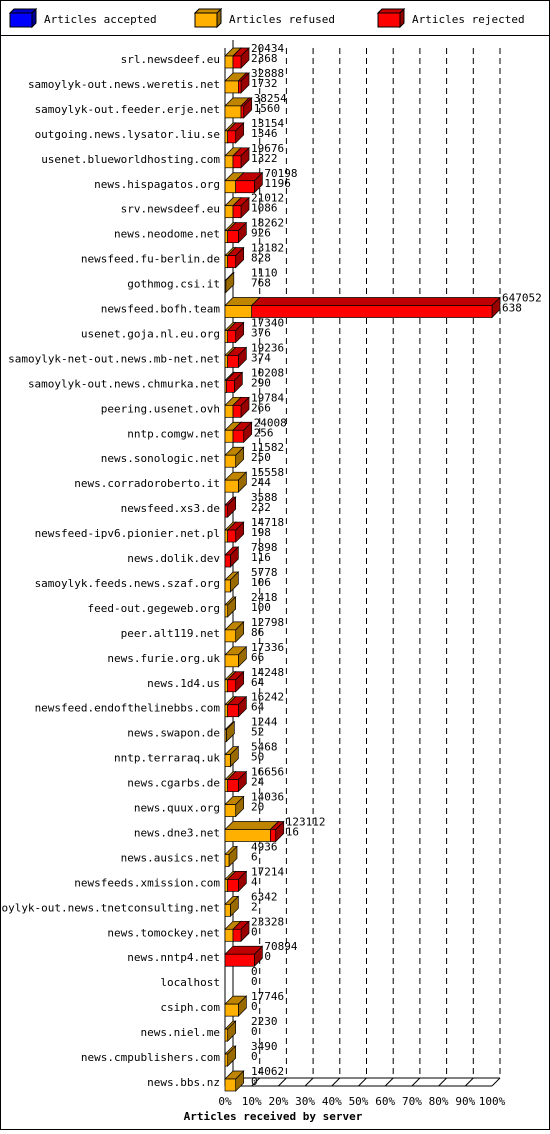  What do you see at coordinates (261, 482) in the screenshot?
I see `value-label-bottom: 244` at bounding box center [261, 482].